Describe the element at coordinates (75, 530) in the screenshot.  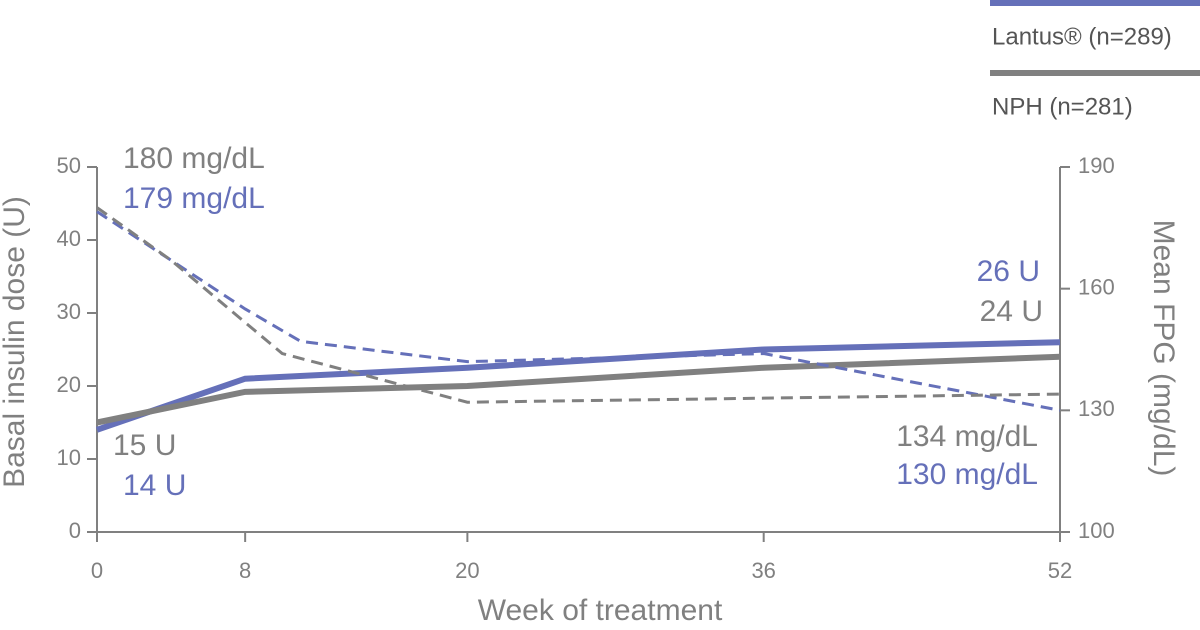
I see `y-tick-label: 0` at that location.